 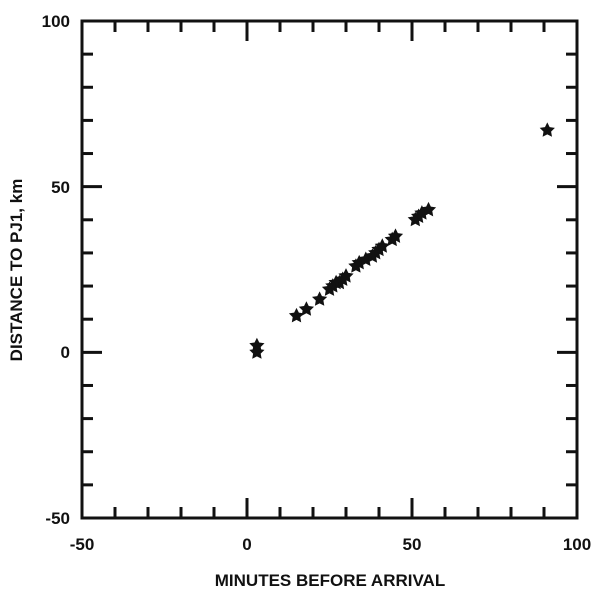 What do you see at coordinates (16, 270) in the screenshot?
I see `y-axis-label: DISTANCE TO PJ1, km` at bounding box center [16, 270].